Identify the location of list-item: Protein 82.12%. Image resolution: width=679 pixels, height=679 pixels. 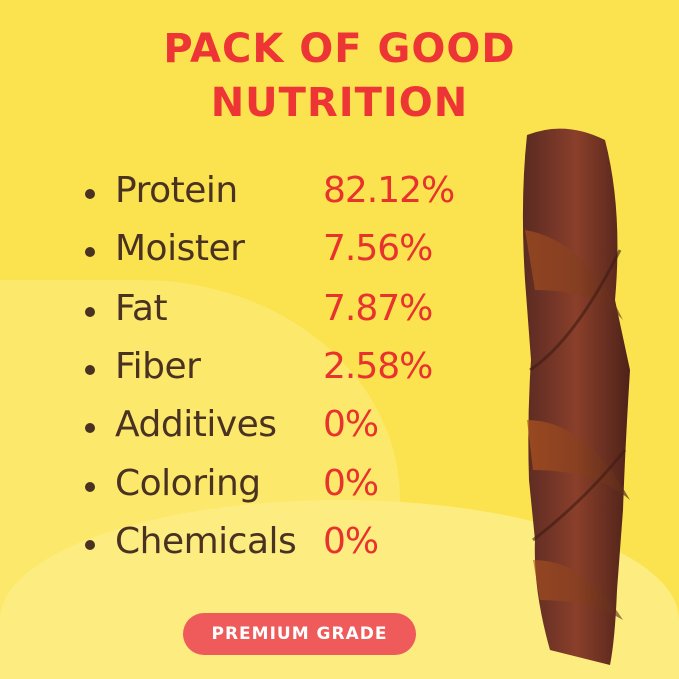
(235, 194).